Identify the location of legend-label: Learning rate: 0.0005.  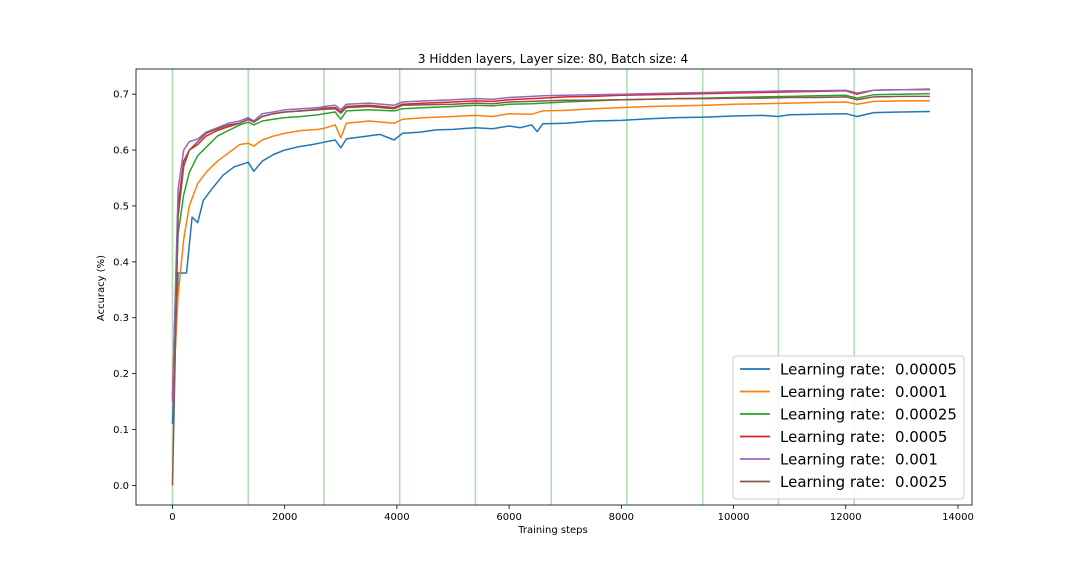
(863, 437).